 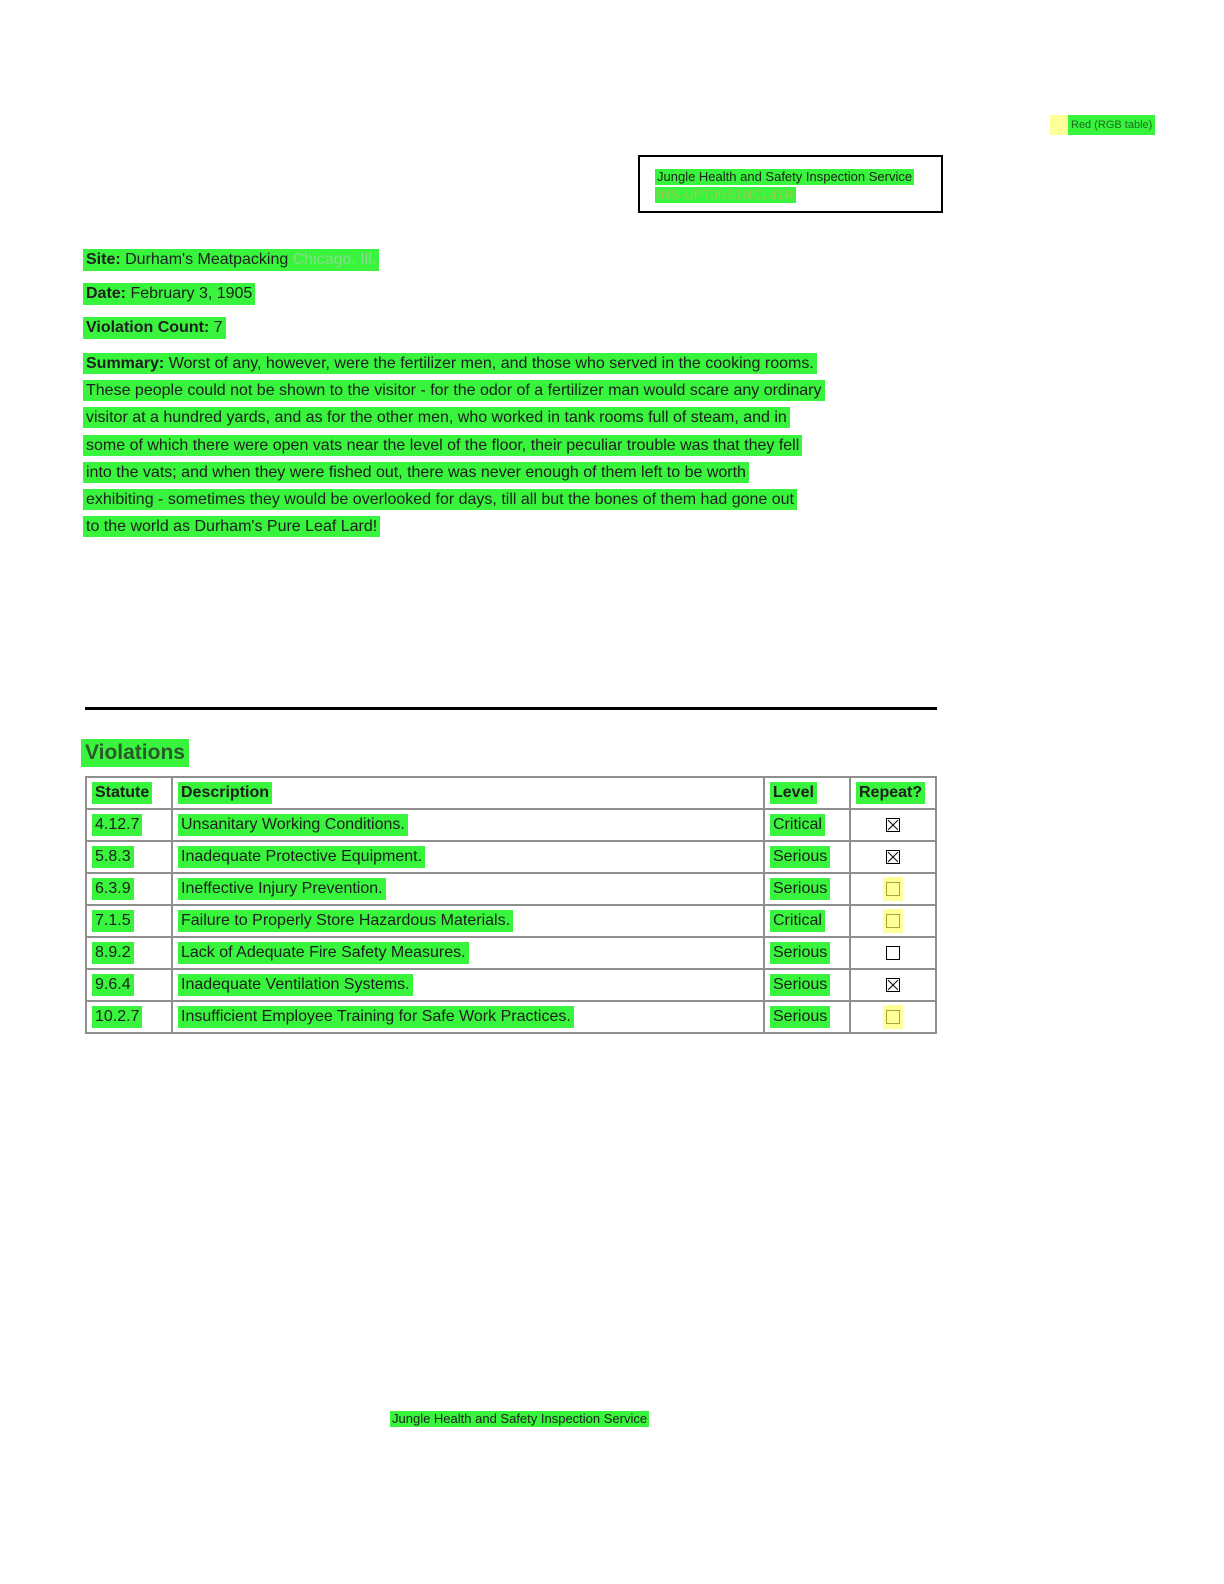 I want to click on date-label: Date:, so click(x=106, y=293).